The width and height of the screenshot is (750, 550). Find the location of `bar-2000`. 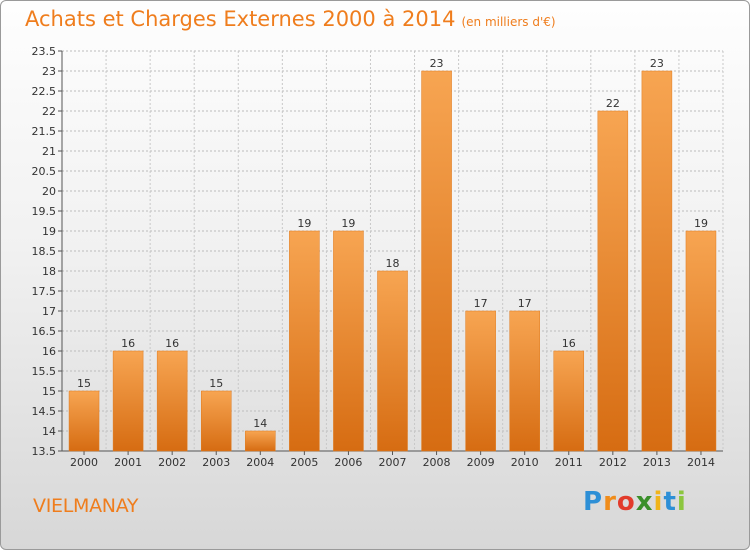

bar-2000 is located at coordinates (84, 421).